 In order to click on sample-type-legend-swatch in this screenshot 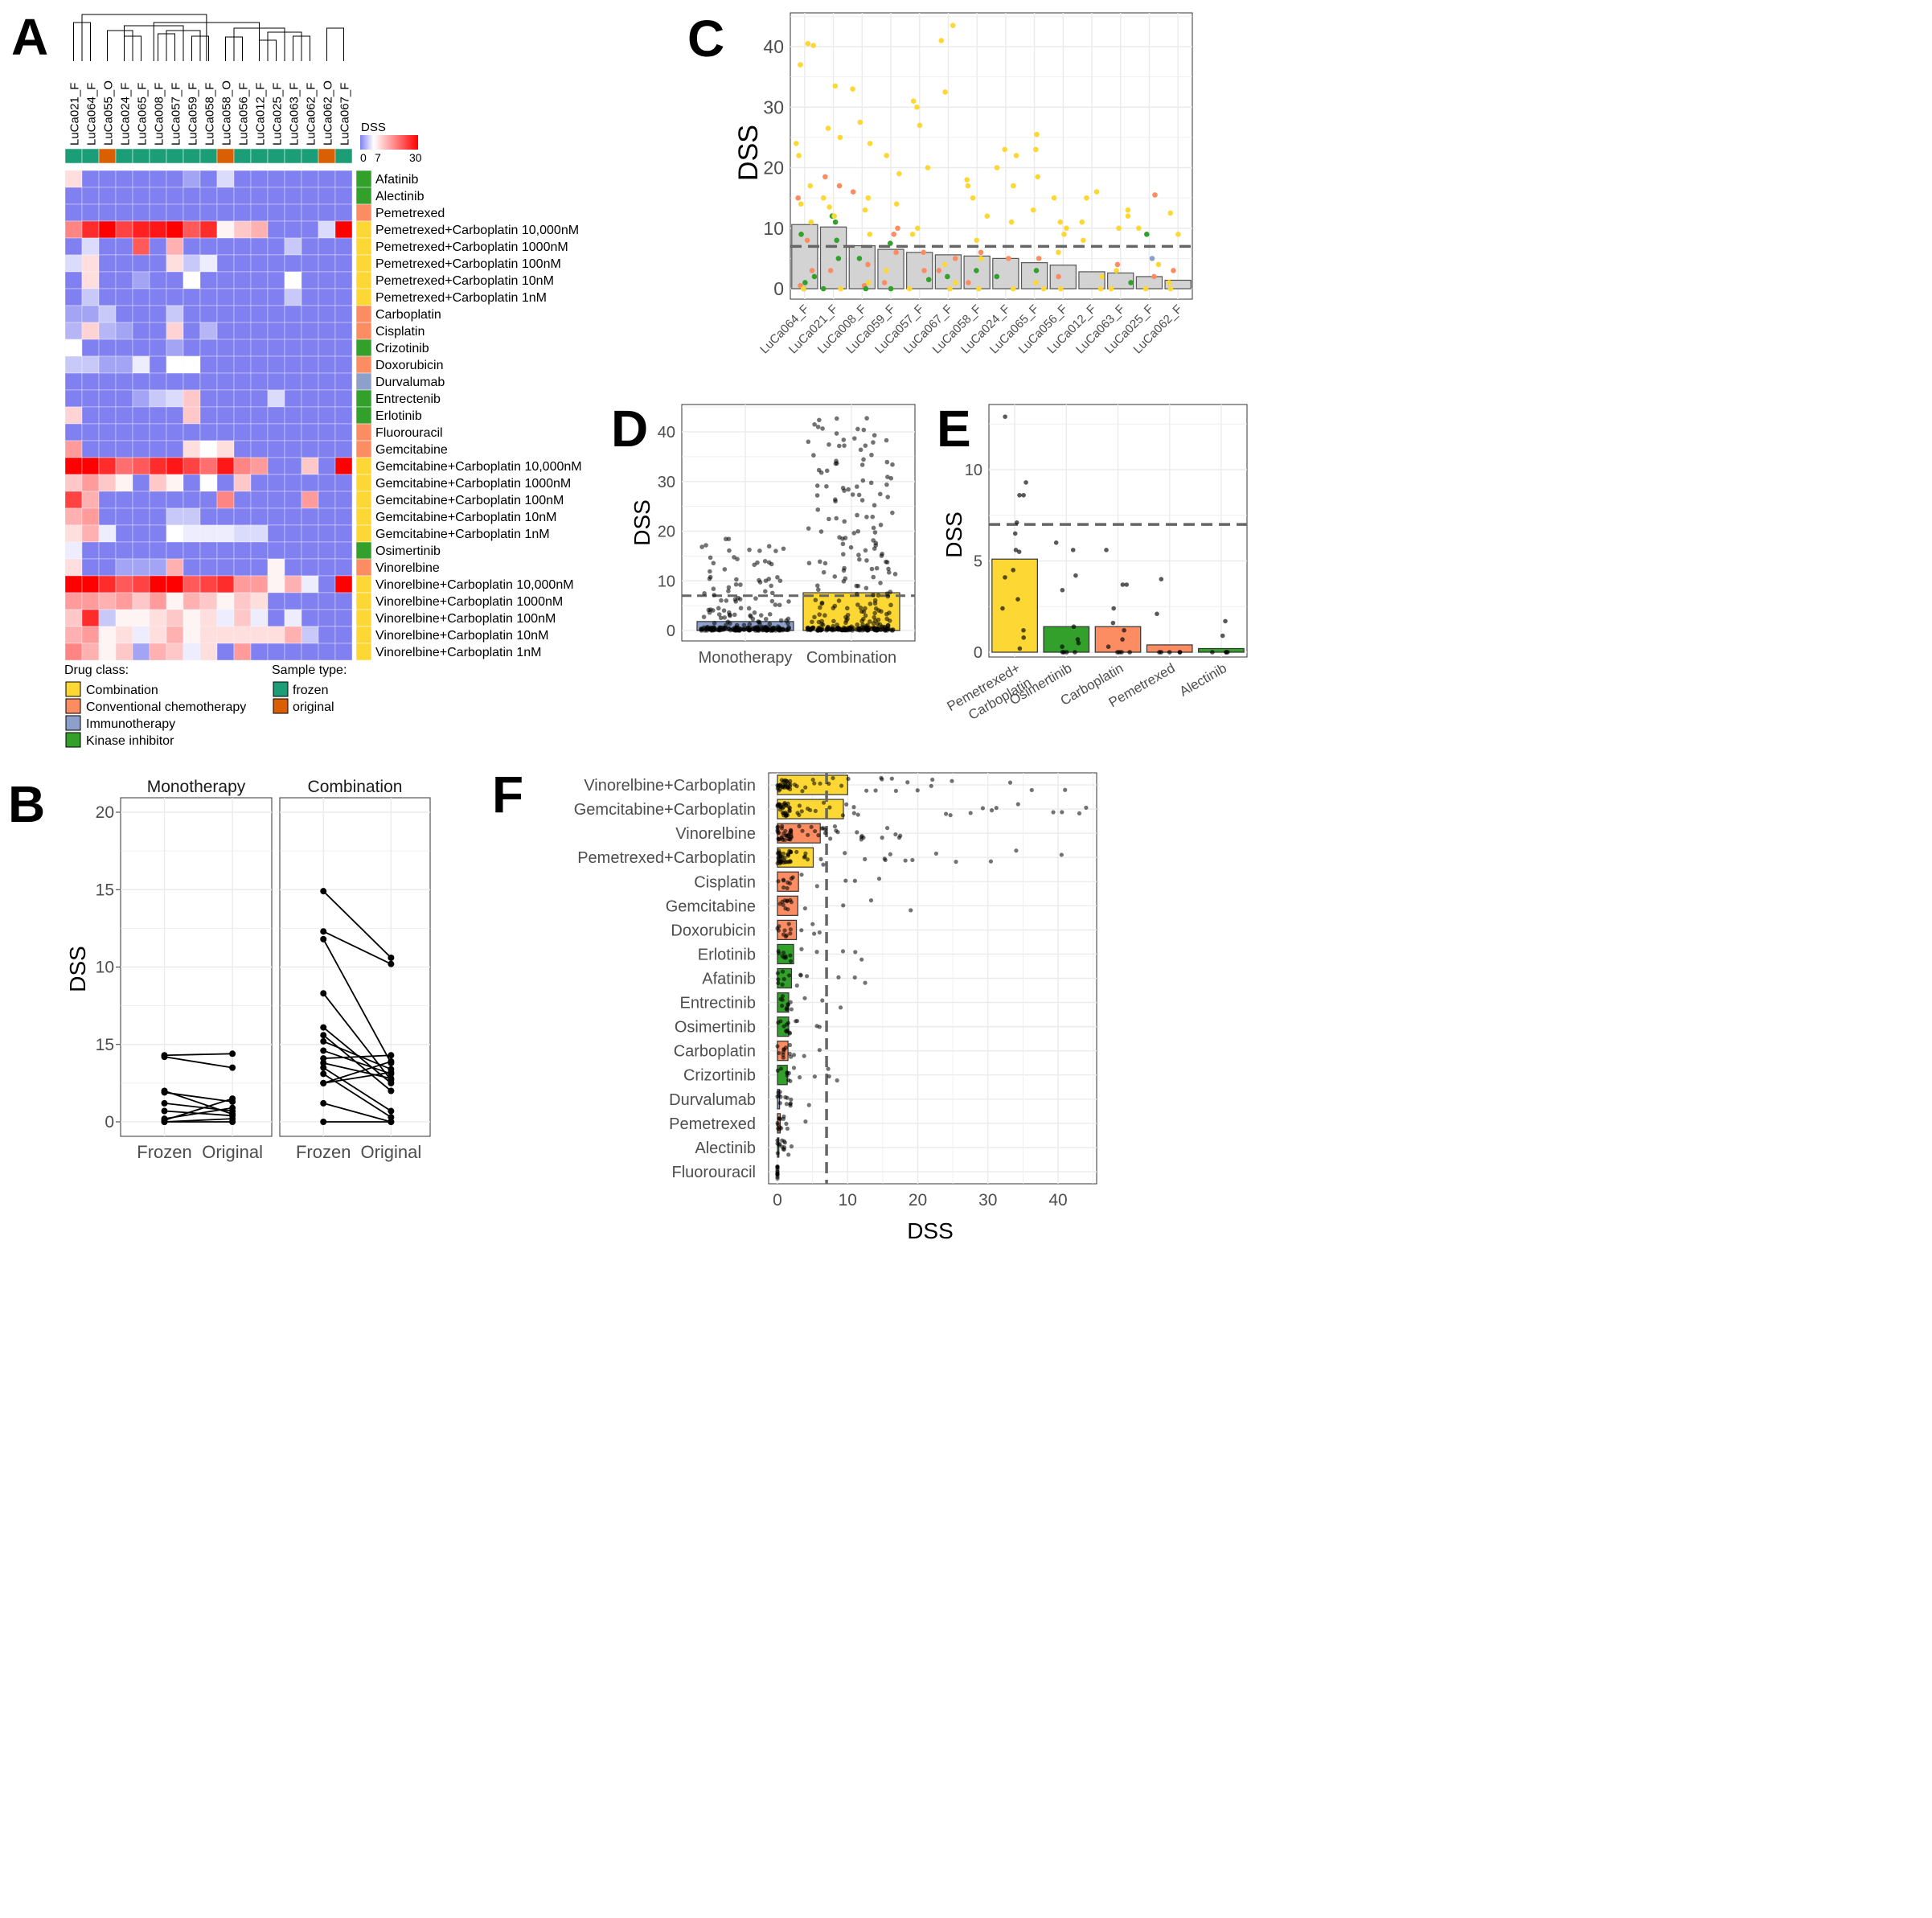, I will do `click(281, 689)`.